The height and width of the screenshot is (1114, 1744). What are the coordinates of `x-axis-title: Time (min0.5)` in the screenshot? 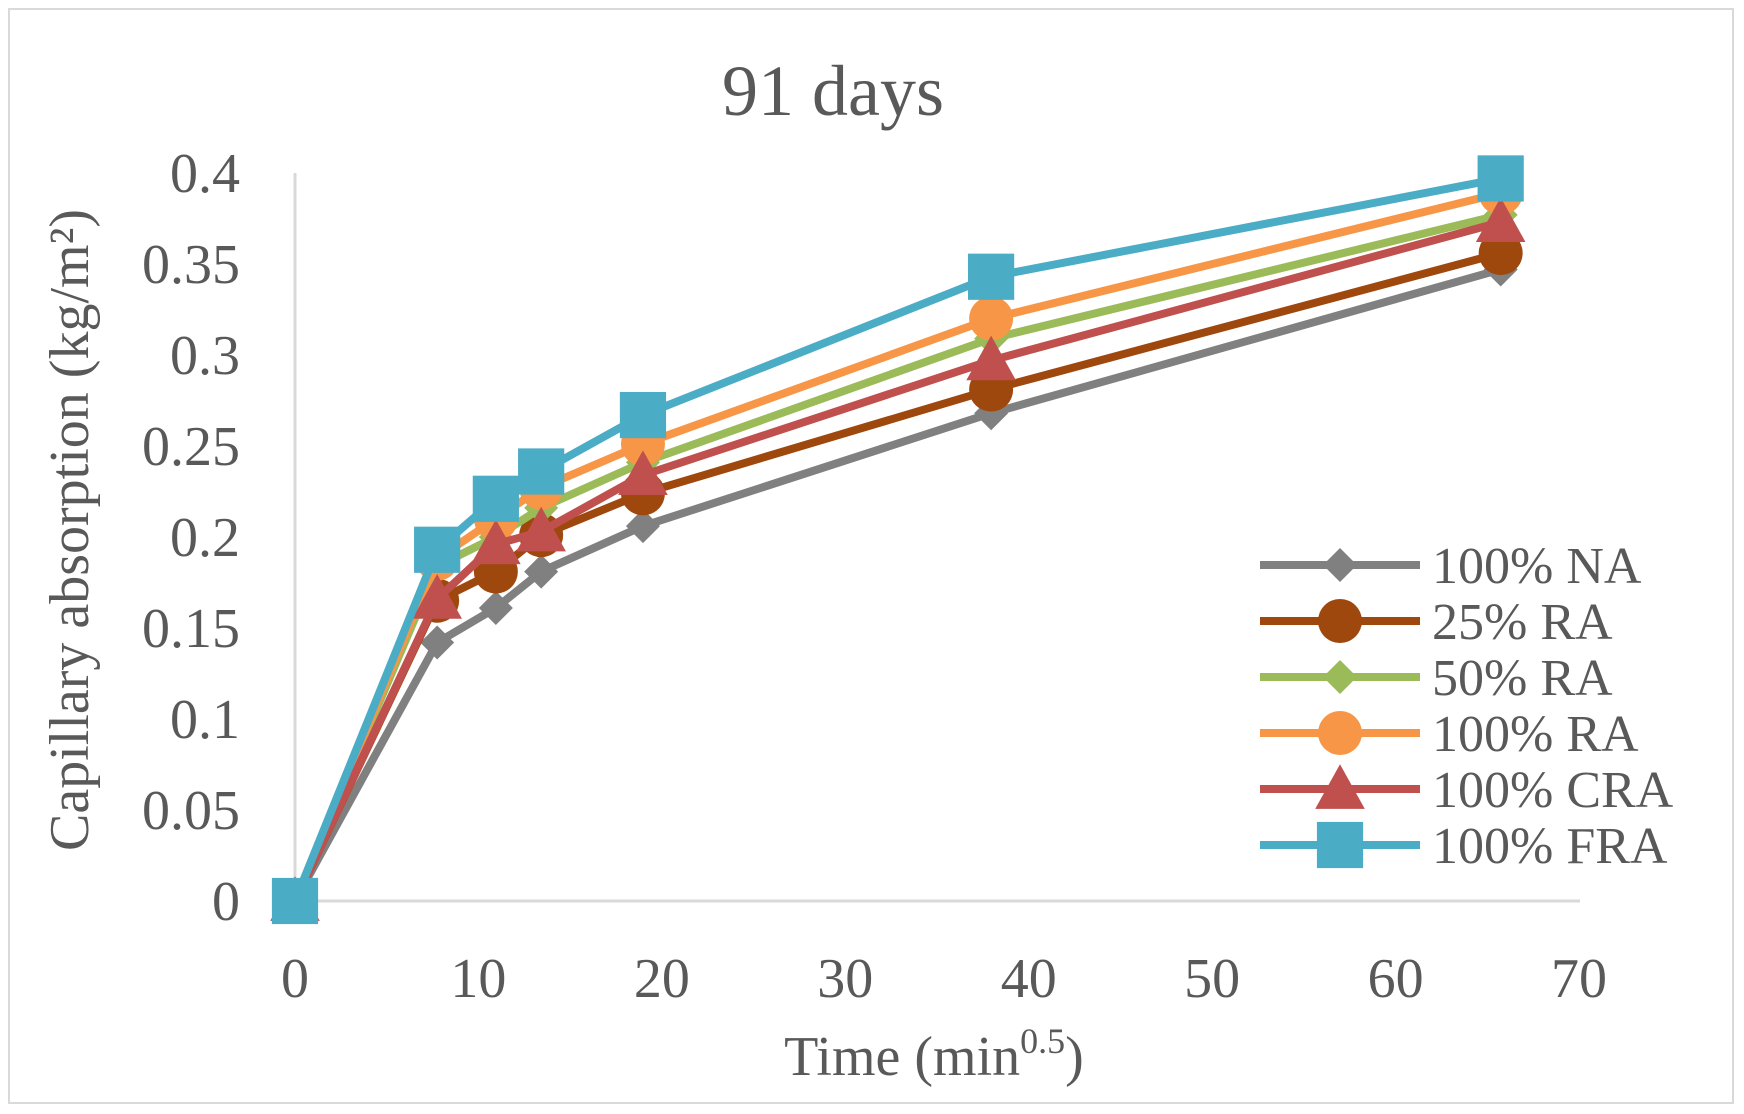 It's located at (934, 1054).